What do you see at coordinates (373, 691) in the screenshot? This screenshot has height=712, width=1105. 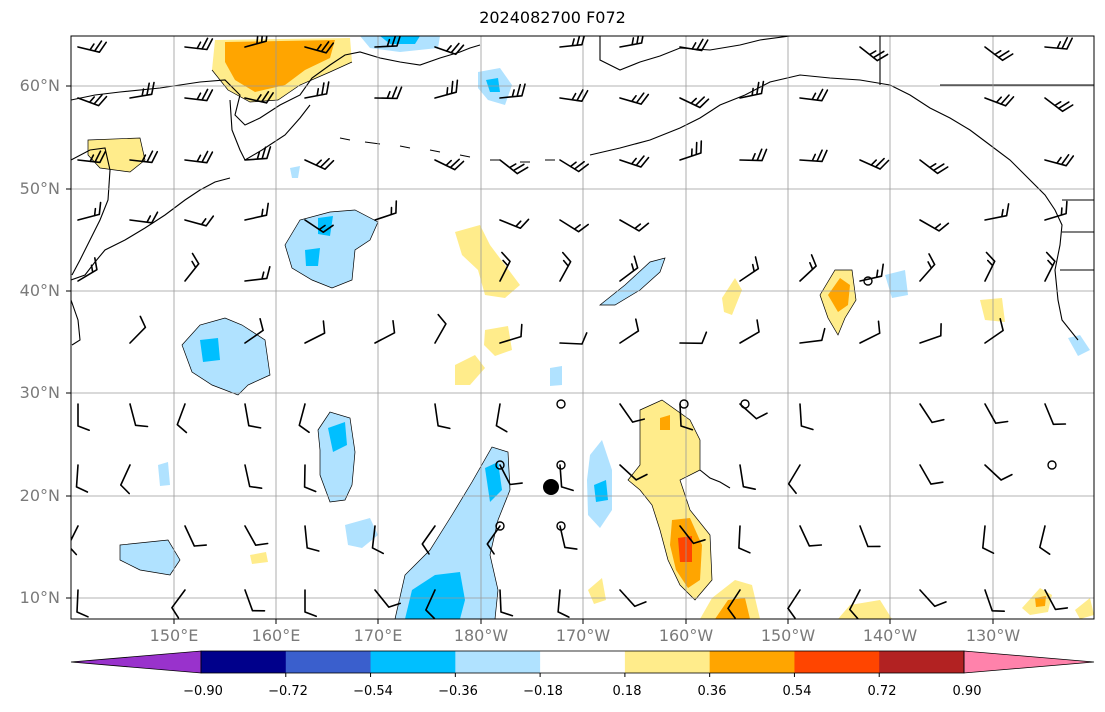 I see `colorbar-tick-label: −0.54` at bounding box center [373, 691].